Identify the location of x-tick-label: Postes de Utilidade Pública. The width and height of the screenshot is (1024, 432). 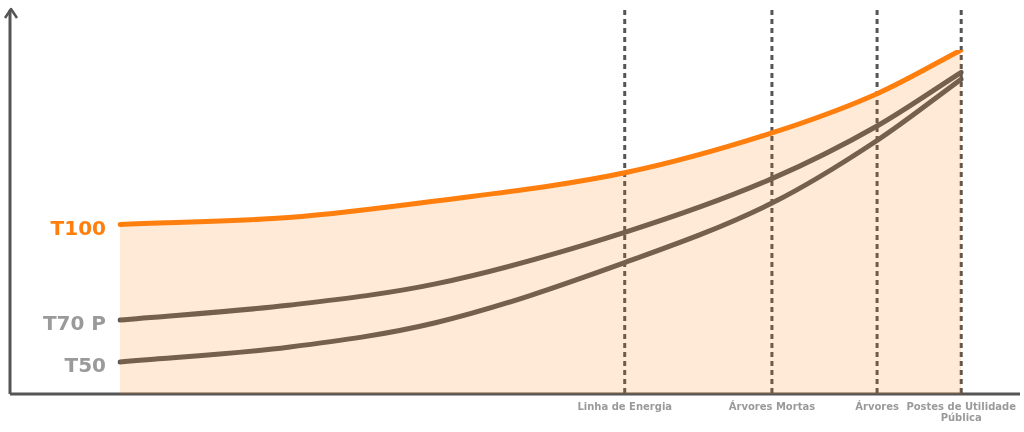
(961, 412).